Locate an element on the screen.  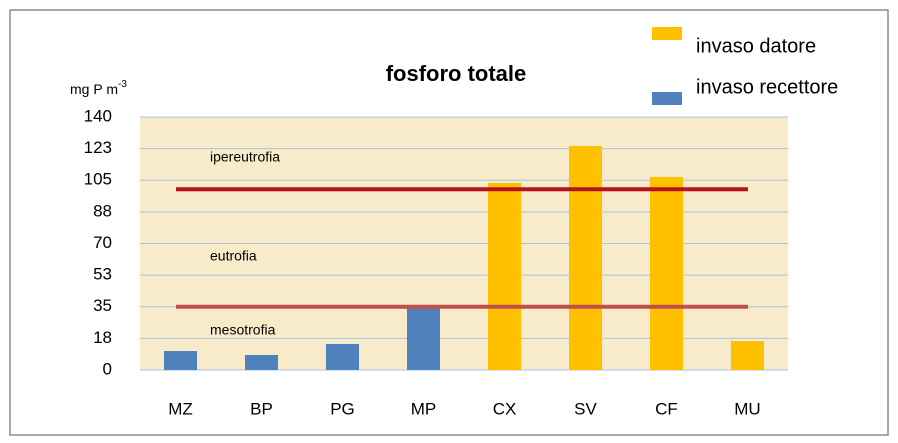
y-label-exponent: -3 is located at coordinates (122, 84).